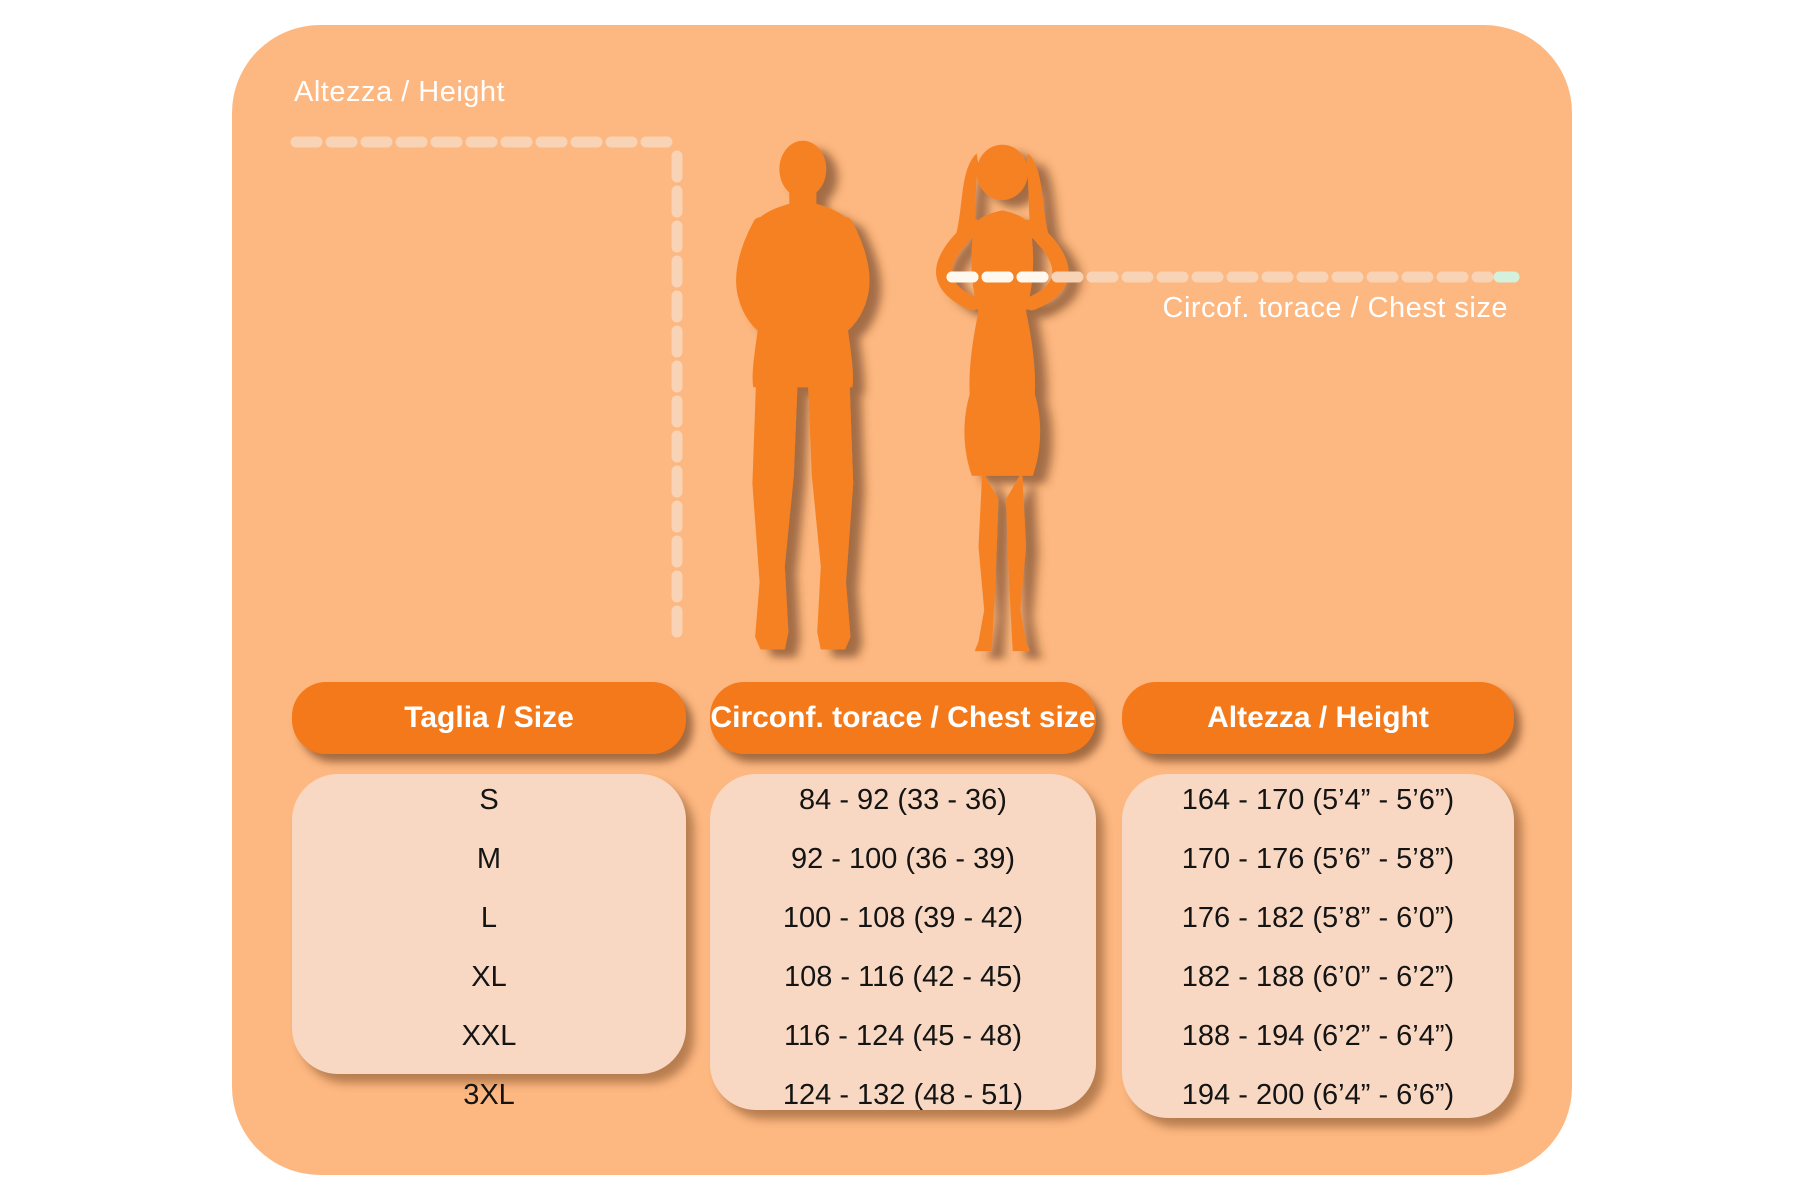 Image resolution: width=1800 pixels, height=1200 pixels. Describe the element at coordinates (1318, 1095) in the screenshot. I see `height-cell: 194 - 200 (6’4” - 6’6”)` at that location.